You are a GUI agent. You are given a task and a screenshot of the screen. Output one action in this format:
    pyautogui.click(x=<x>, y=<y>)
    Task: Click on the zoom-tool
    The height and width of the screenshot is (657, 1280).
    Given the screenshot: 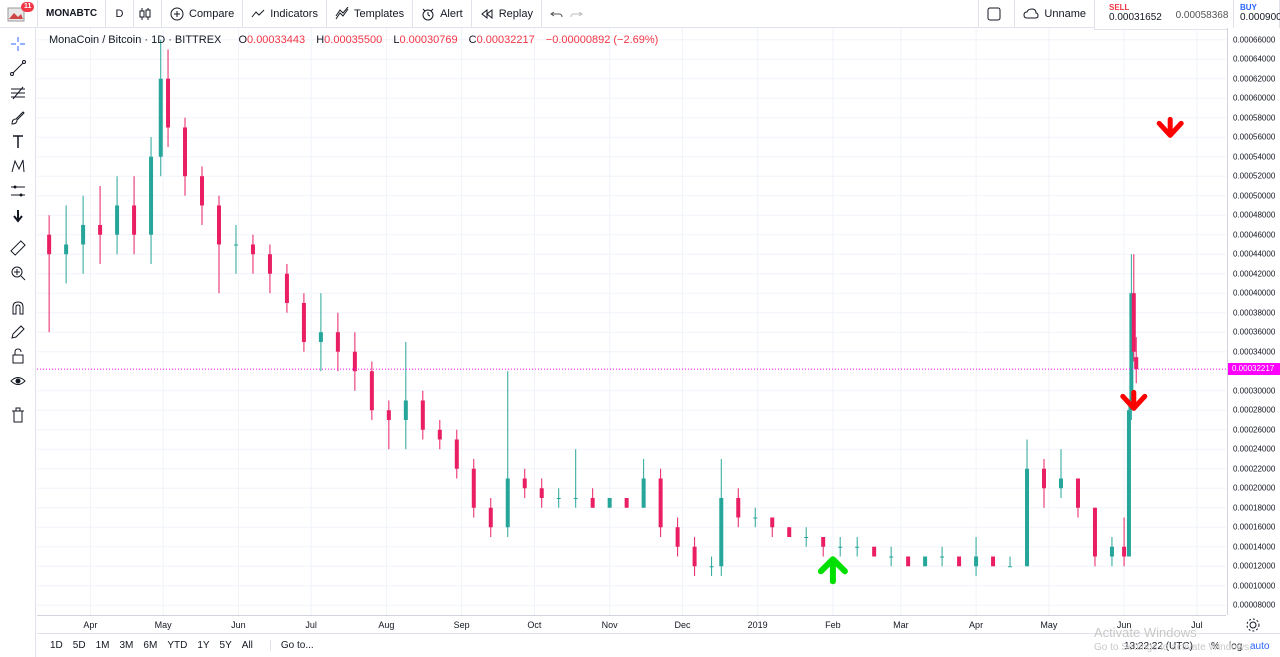 What is the action you would take?
    pyautogui.click(x=18, y=273)
    